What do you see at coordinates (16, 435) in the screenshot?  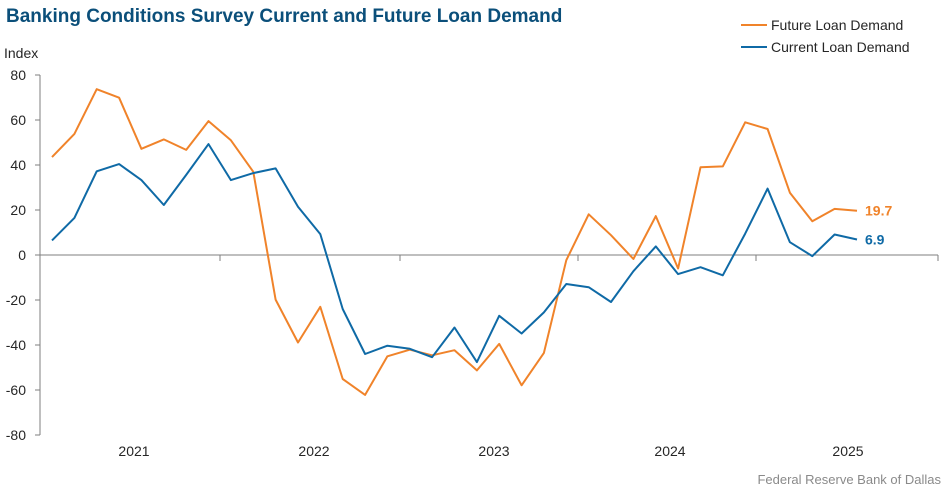 I see `y-tick-label: -80` at bounding box center [16, 435].